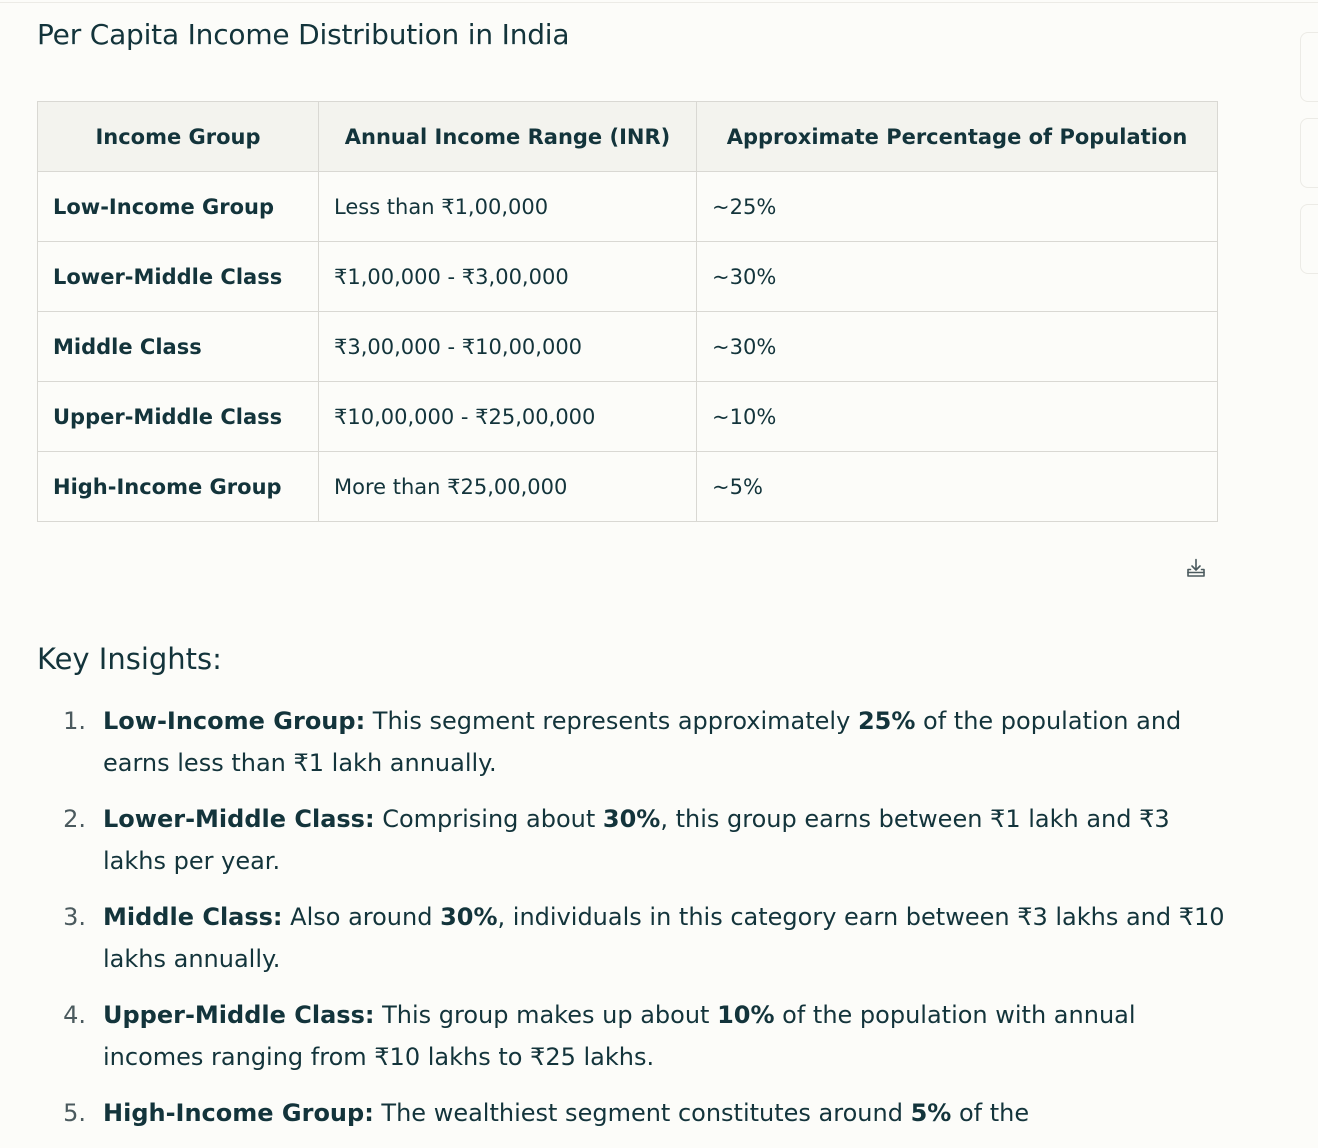 The image size is (1318, 1148). What do you see at coordinates (546, 1015) in the screenshot?
I see `insight-text: This group makes up about` at bounding box center [546, 1015].